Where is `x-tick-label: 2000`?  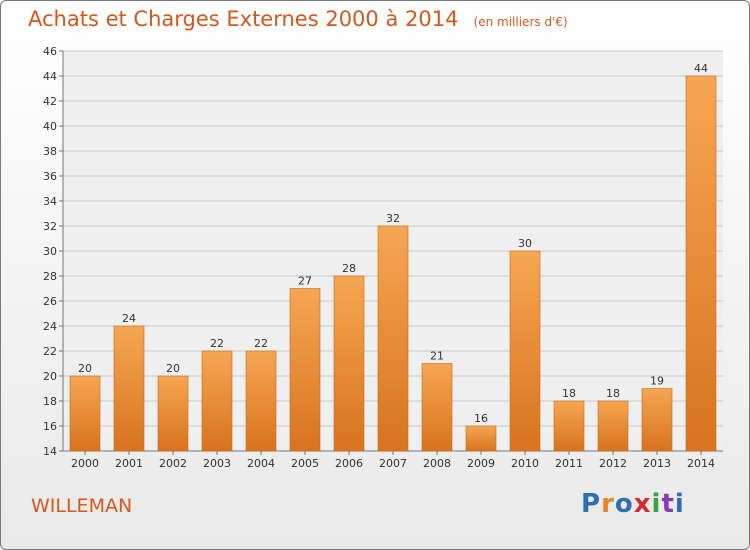
x-tick-label: 2000 is located at coordinates (85, 463).